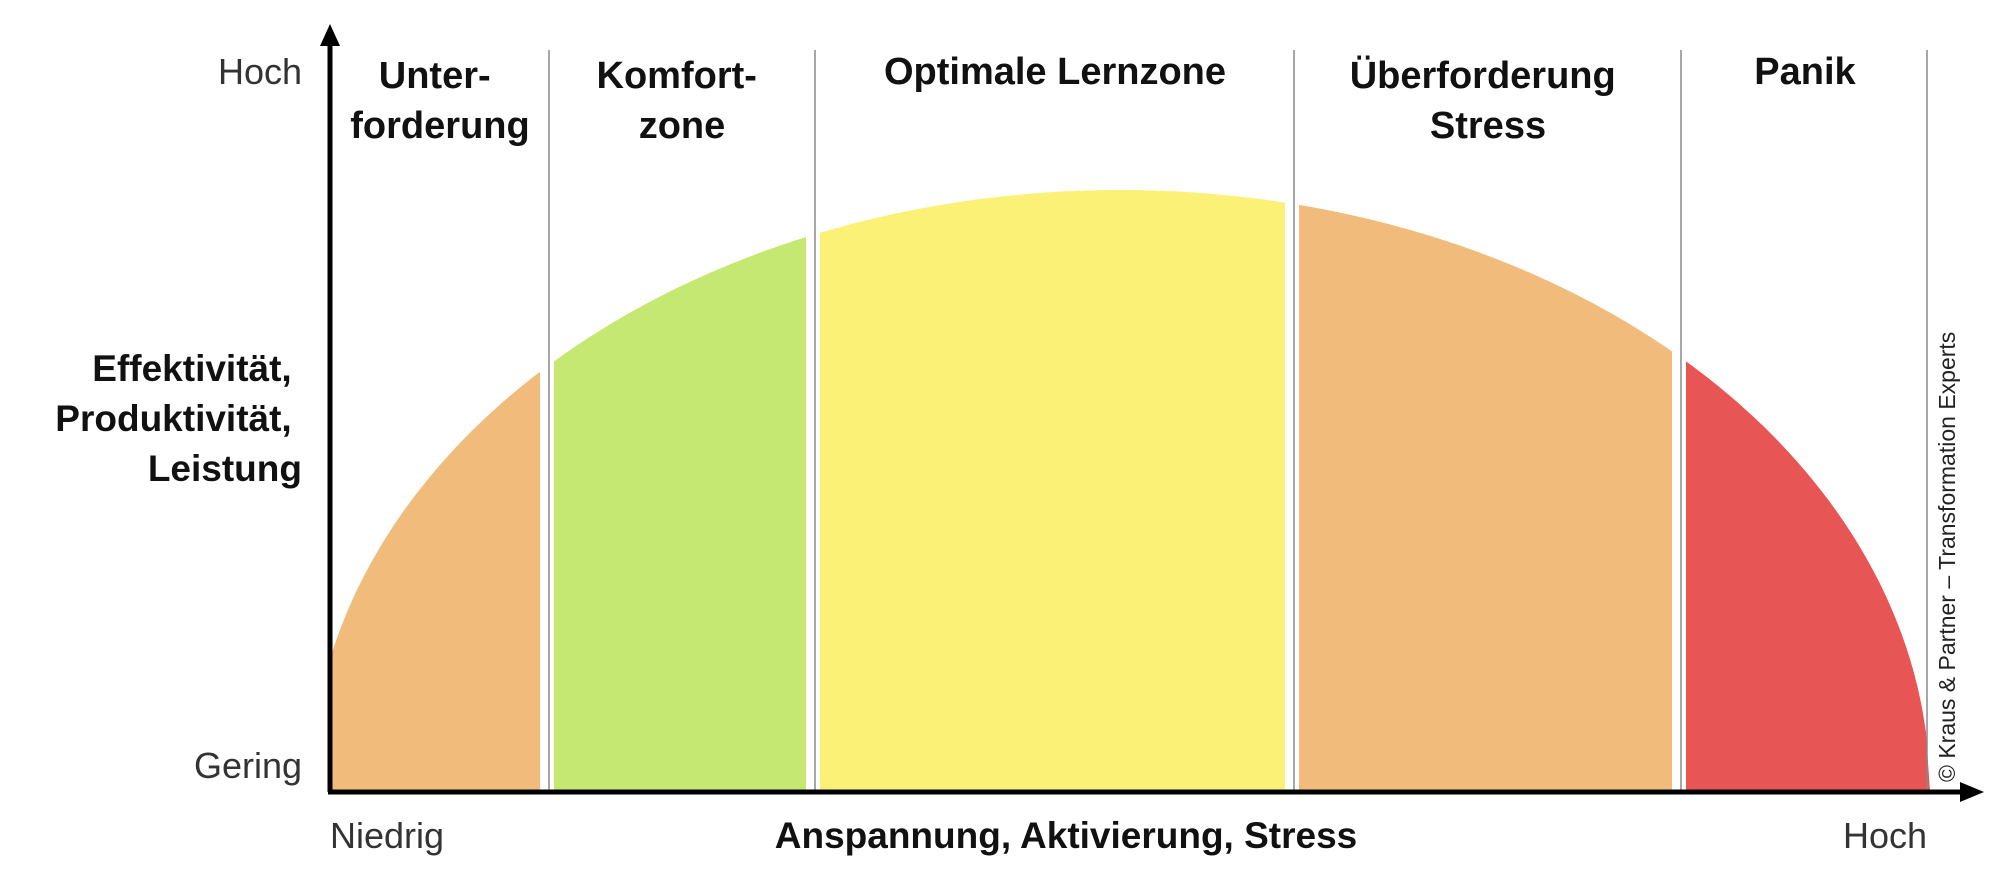  What do you see at coordinates (439, 101) in the screenshot?
I see `zone-title-underforderung: Unter- forderung` at bounding box center [439, 101].